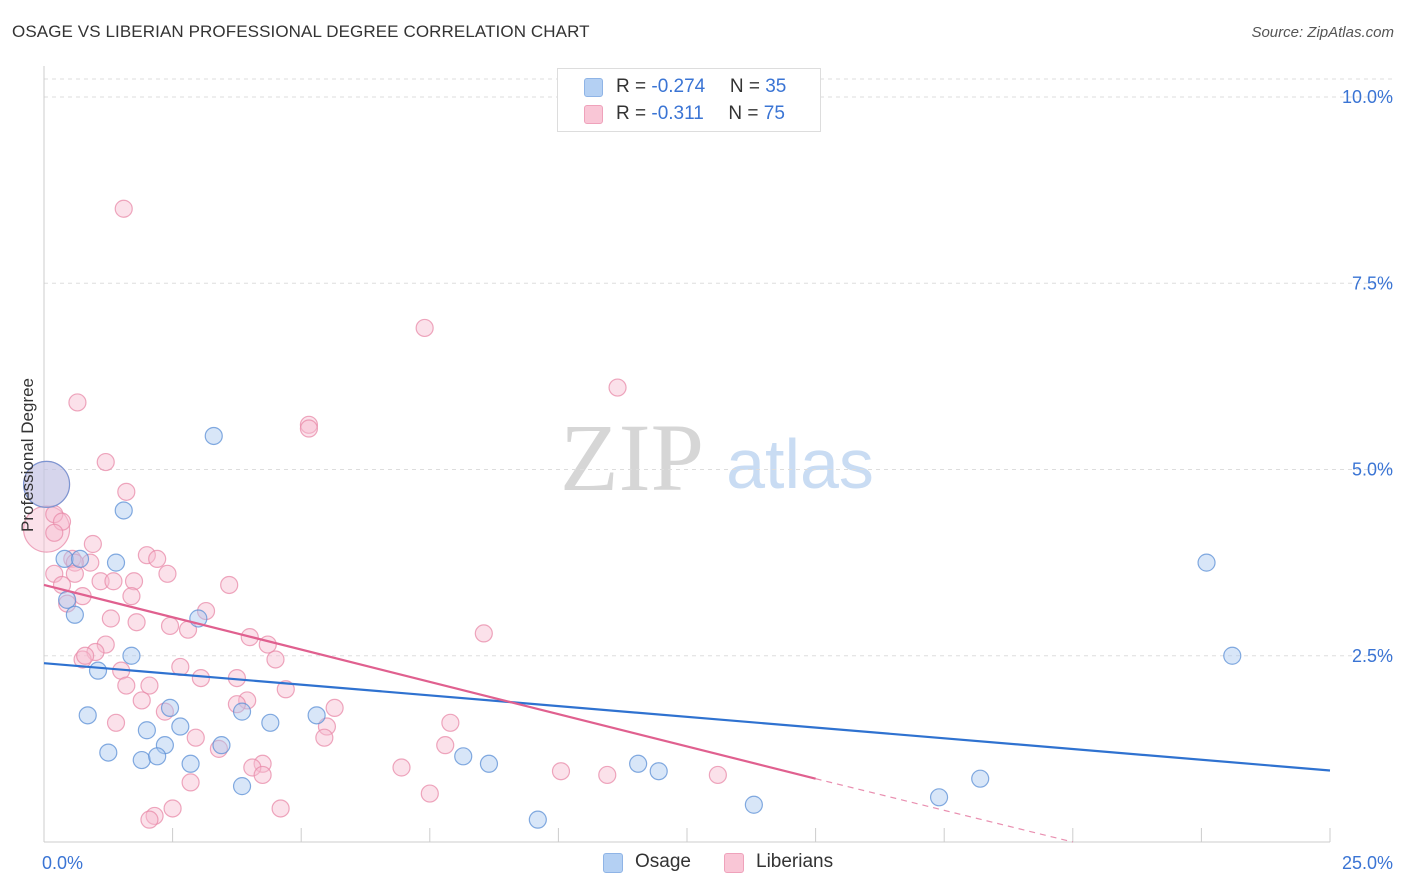  Describe the element at coordinates (613, 863) in the screenshot. I see `bottom-legend-swatch-osage` at that location.